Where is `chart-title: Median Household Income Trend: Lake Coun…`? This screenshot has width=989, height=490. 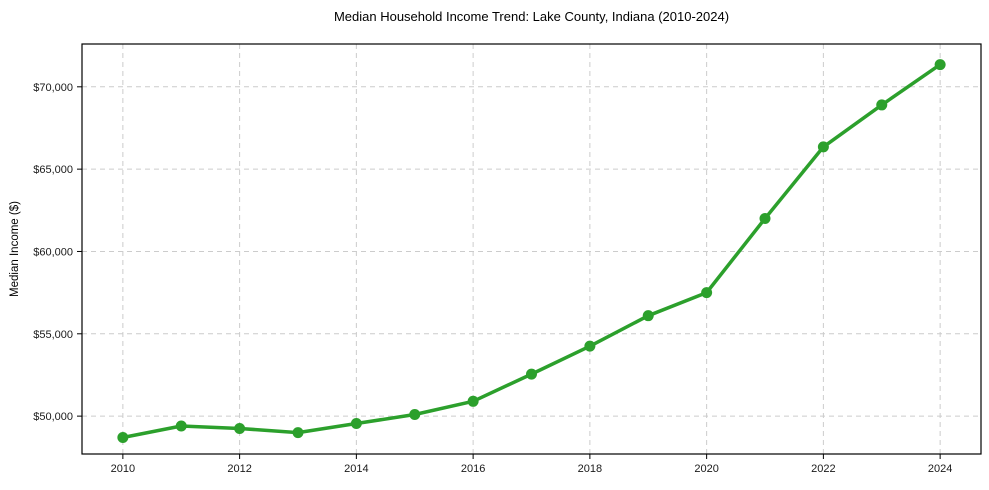
chart-title: Median Household Income Trend: Lake Coun… is located at coordinates (531, 16).